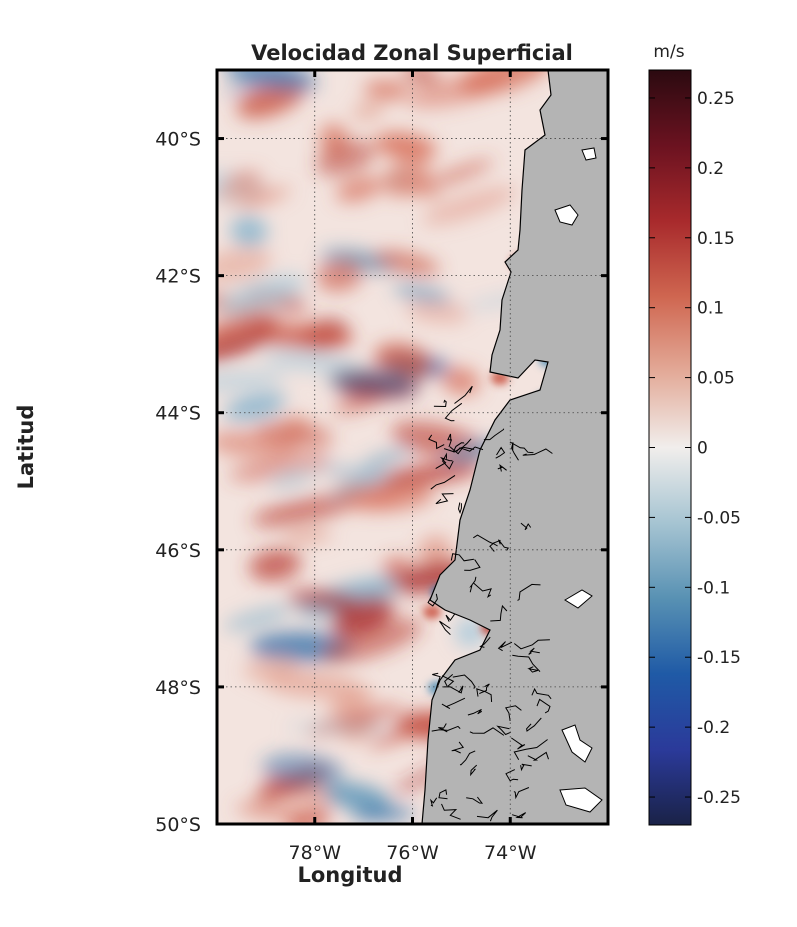 This screenshot has width=797, height=927. I want to click on map-title: Velocidad Zonal Superficial, so click(412, 53).